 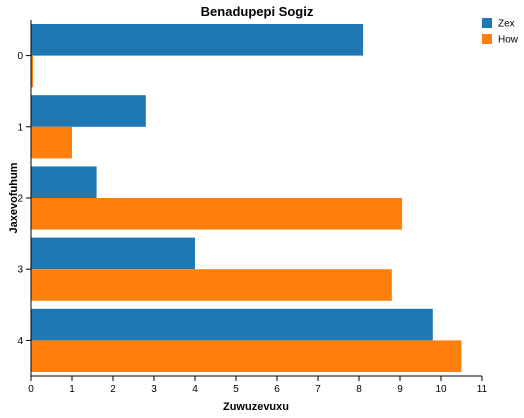 What do you see at coordinates (487, 39) in the screenshot?
I see `legend-swatch-how` at bounding box center [487, 39].